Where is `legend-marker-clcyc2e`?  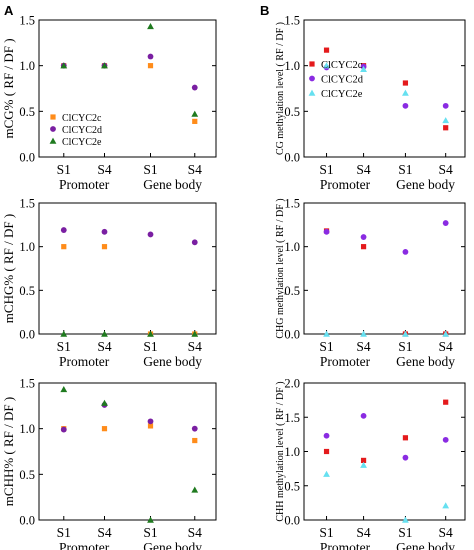 legend-marker-clcyc2e is located at coordinates (53, 140).